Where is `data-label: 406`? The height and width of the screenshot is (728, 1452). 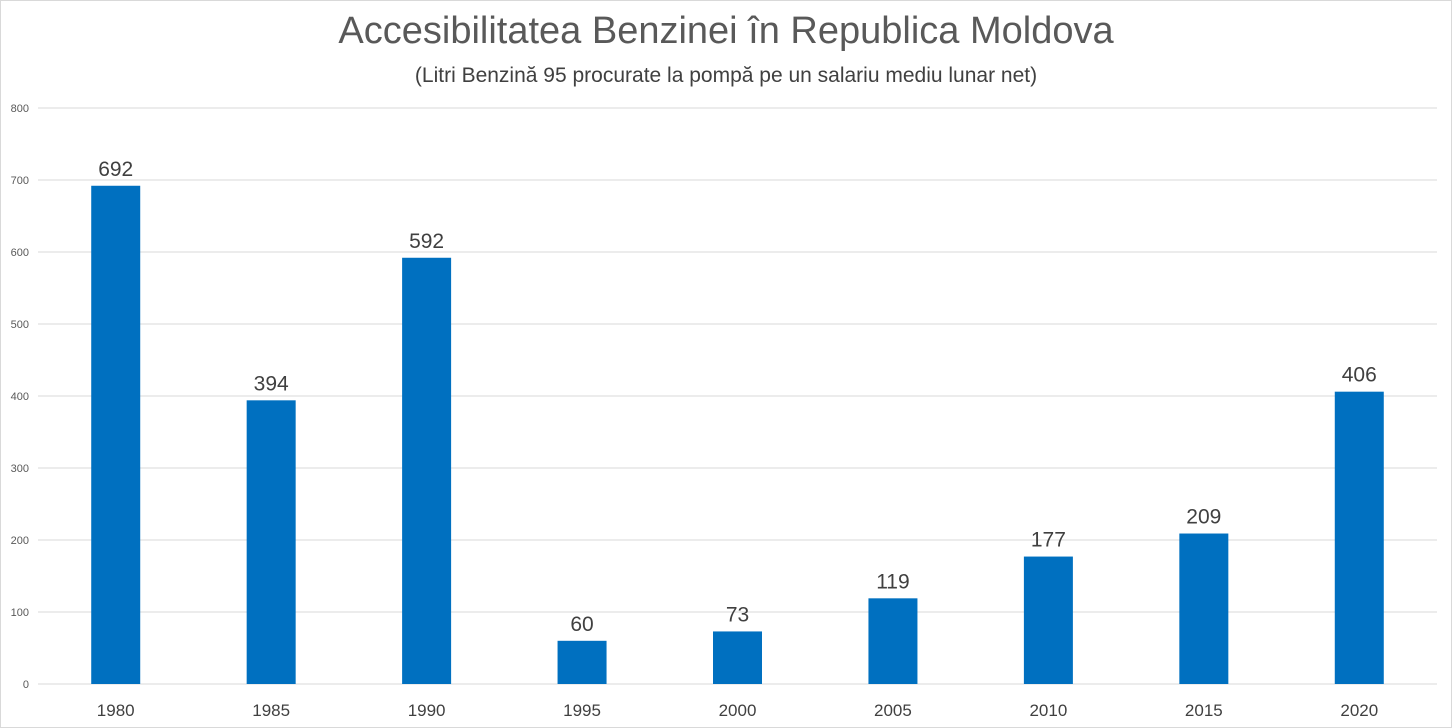 data-label: 406 is located at coordinates (1359, 375).